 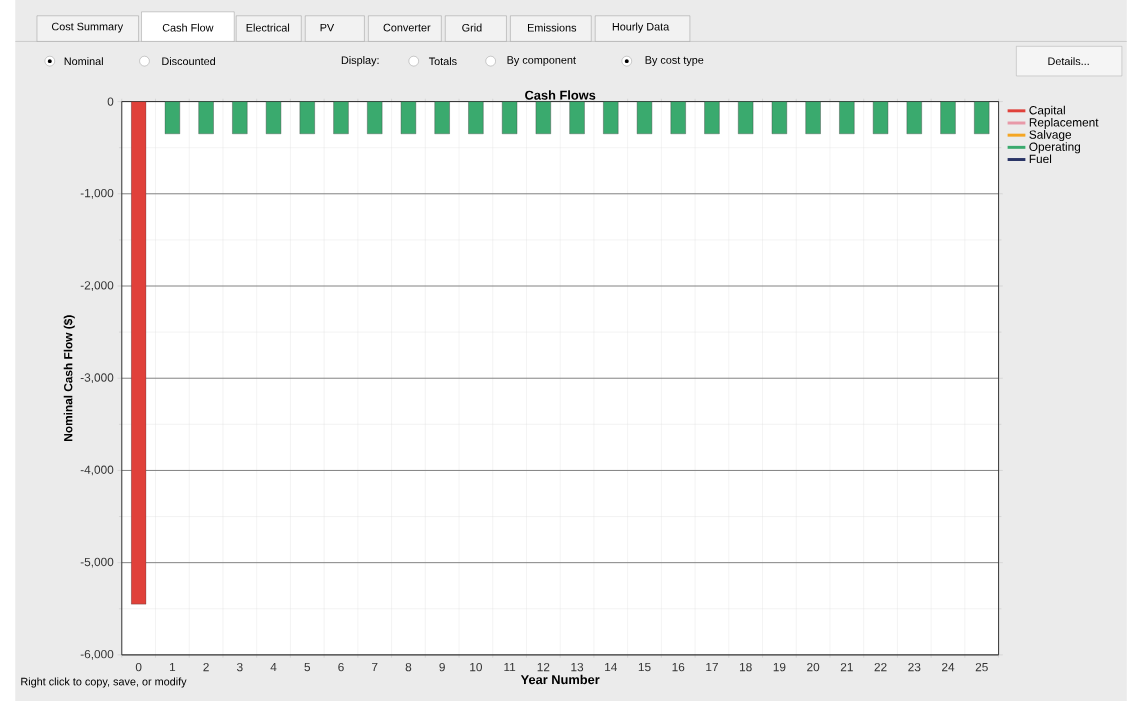 I want to click on text: PV, so click(x=327, y=27).